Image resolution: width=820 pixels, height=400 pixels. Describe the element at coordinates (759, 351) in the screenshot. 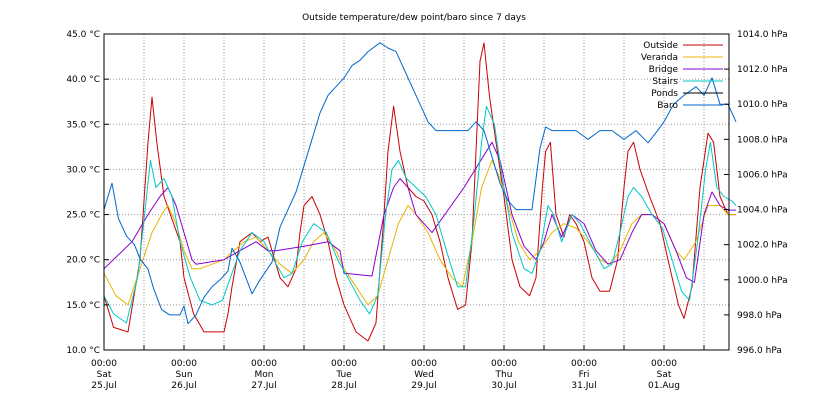

I see `y-right-tick-label: 996.0 hPa` at that location.